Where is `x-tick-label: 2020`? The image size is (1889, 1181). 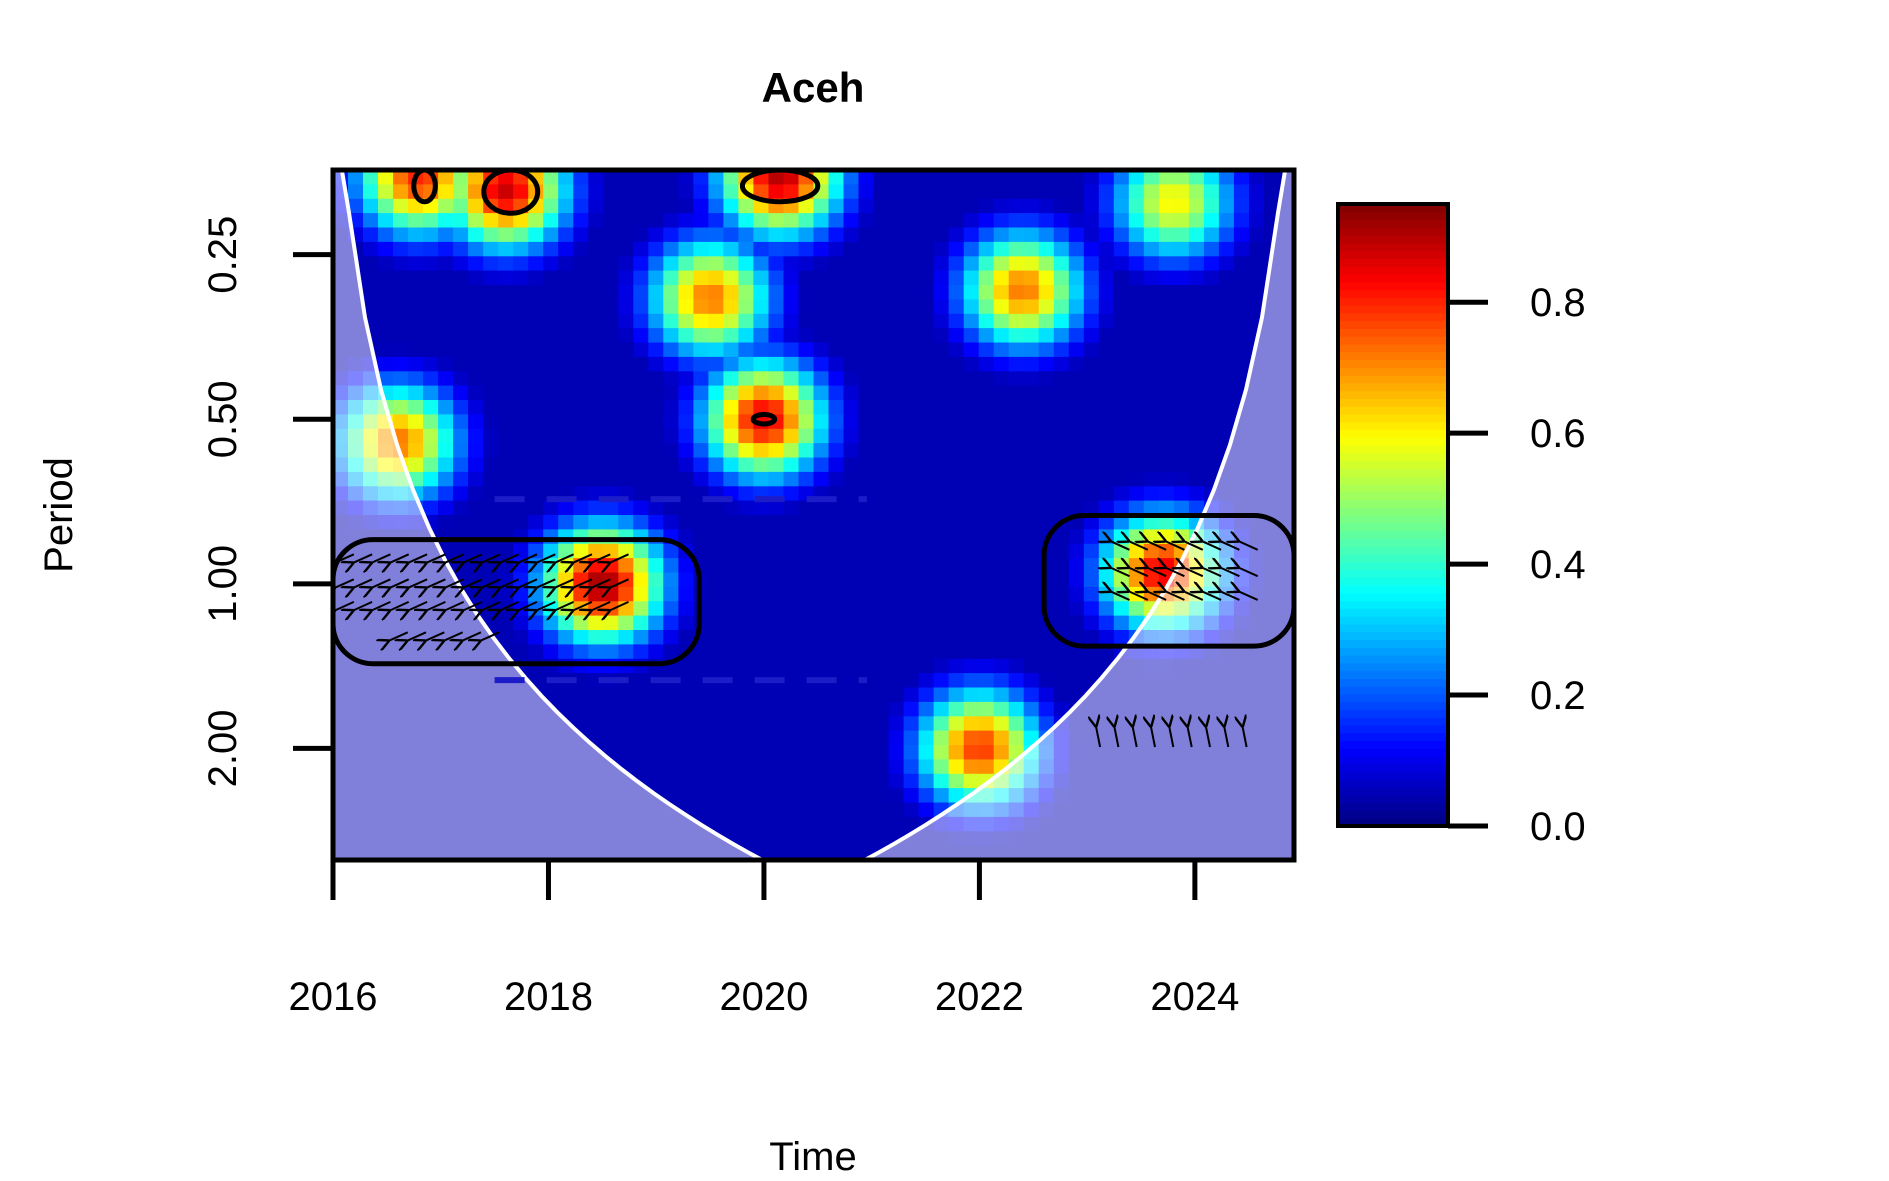 x-tick-label: 2020 is located at coordinates (763, 997).